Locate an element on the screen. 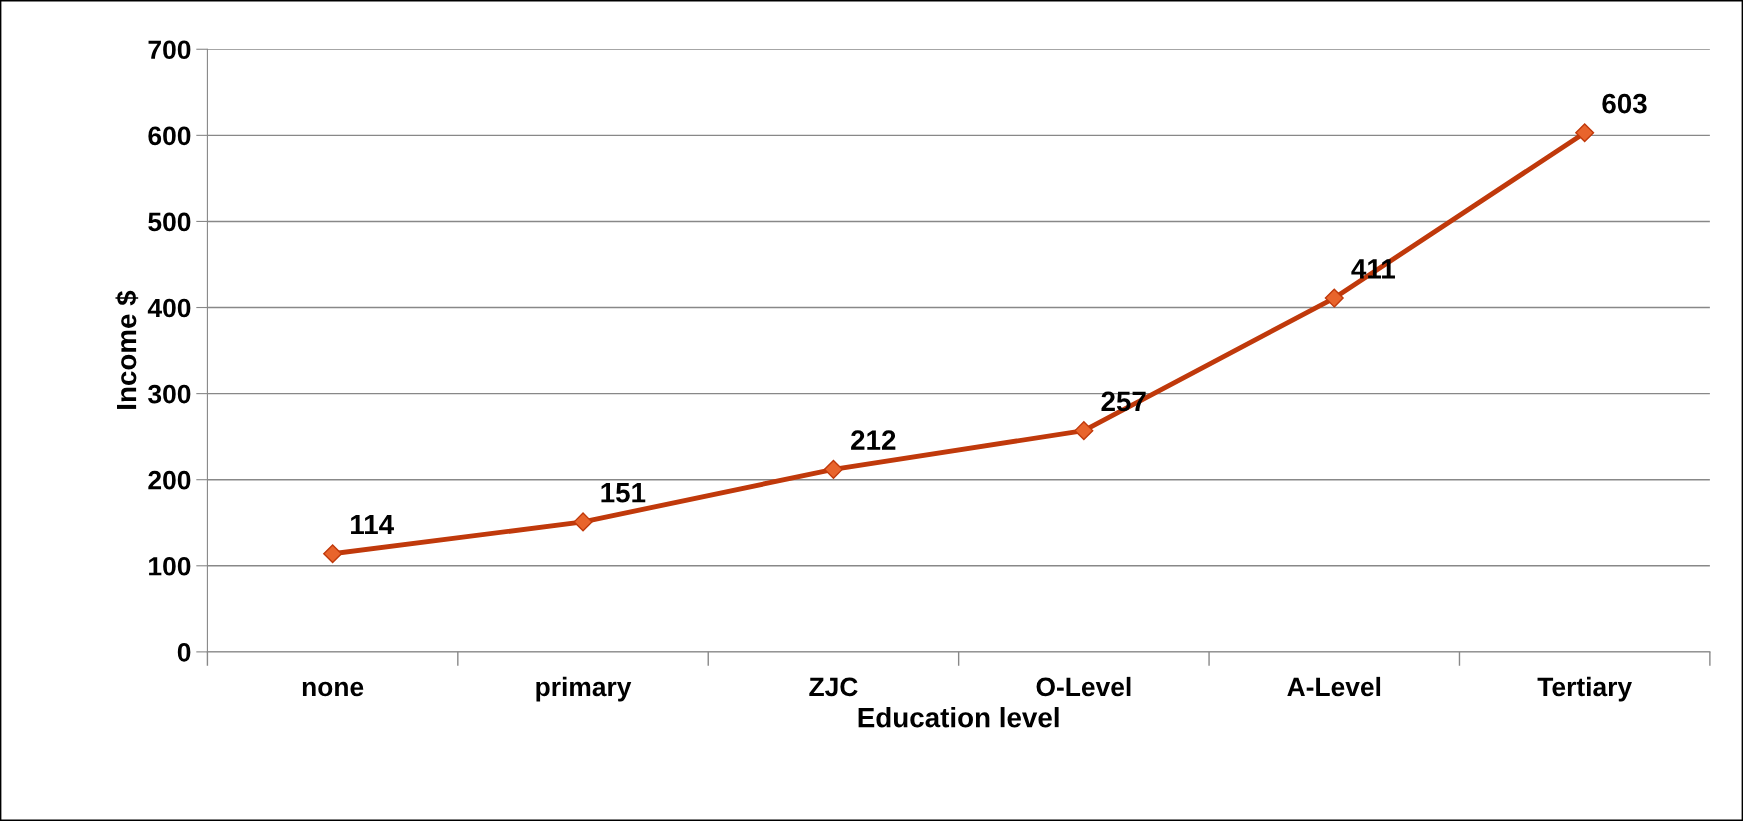  y-tick-label: 400 is located at coordinates (169, 308).